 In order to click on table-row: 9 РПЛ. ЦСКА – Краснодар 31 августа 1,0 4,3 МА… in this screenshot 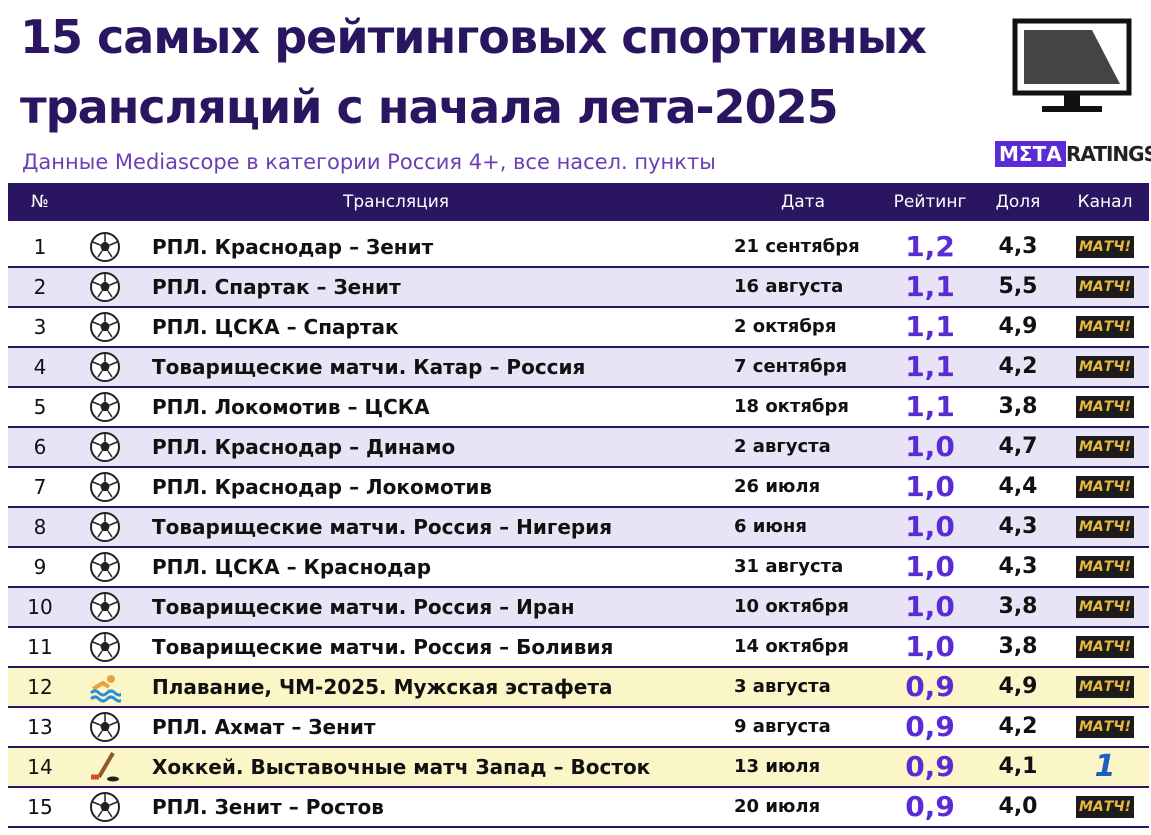, I will do `click(578, 568)`.